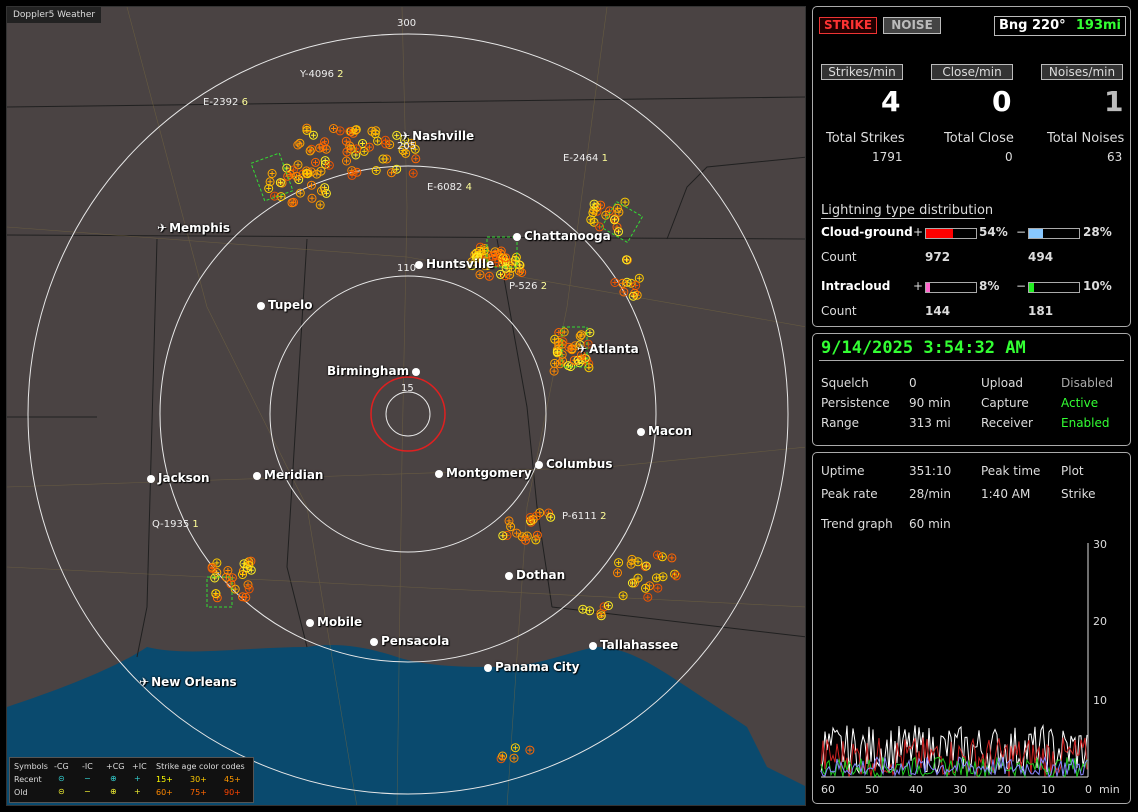 The image size is (1138, 812). I want to click on legend-recent-neg-ic-icon: −, so click(87, 778).